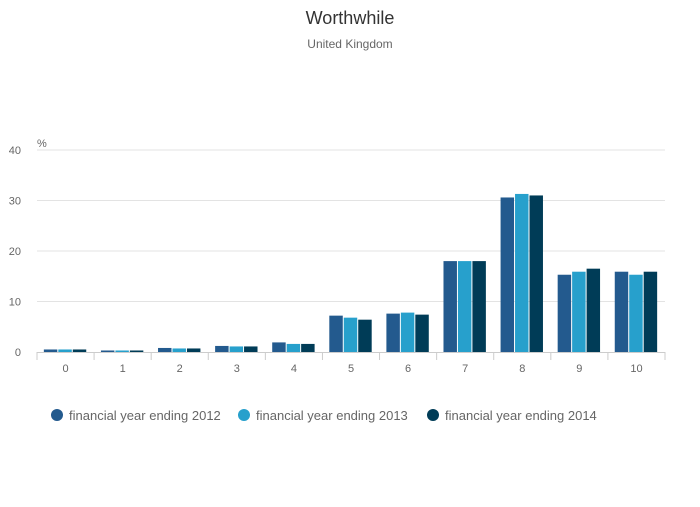  Describe the element at coordinates (237, 369) in the screenshot. I see `x-tick-label: 3` at that location.